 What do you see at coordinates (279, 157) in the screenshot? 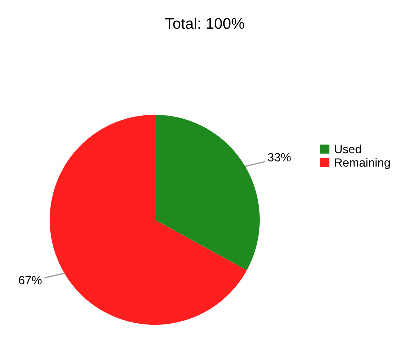
I see `data-label: 33%` at bounding box center [279, 157].